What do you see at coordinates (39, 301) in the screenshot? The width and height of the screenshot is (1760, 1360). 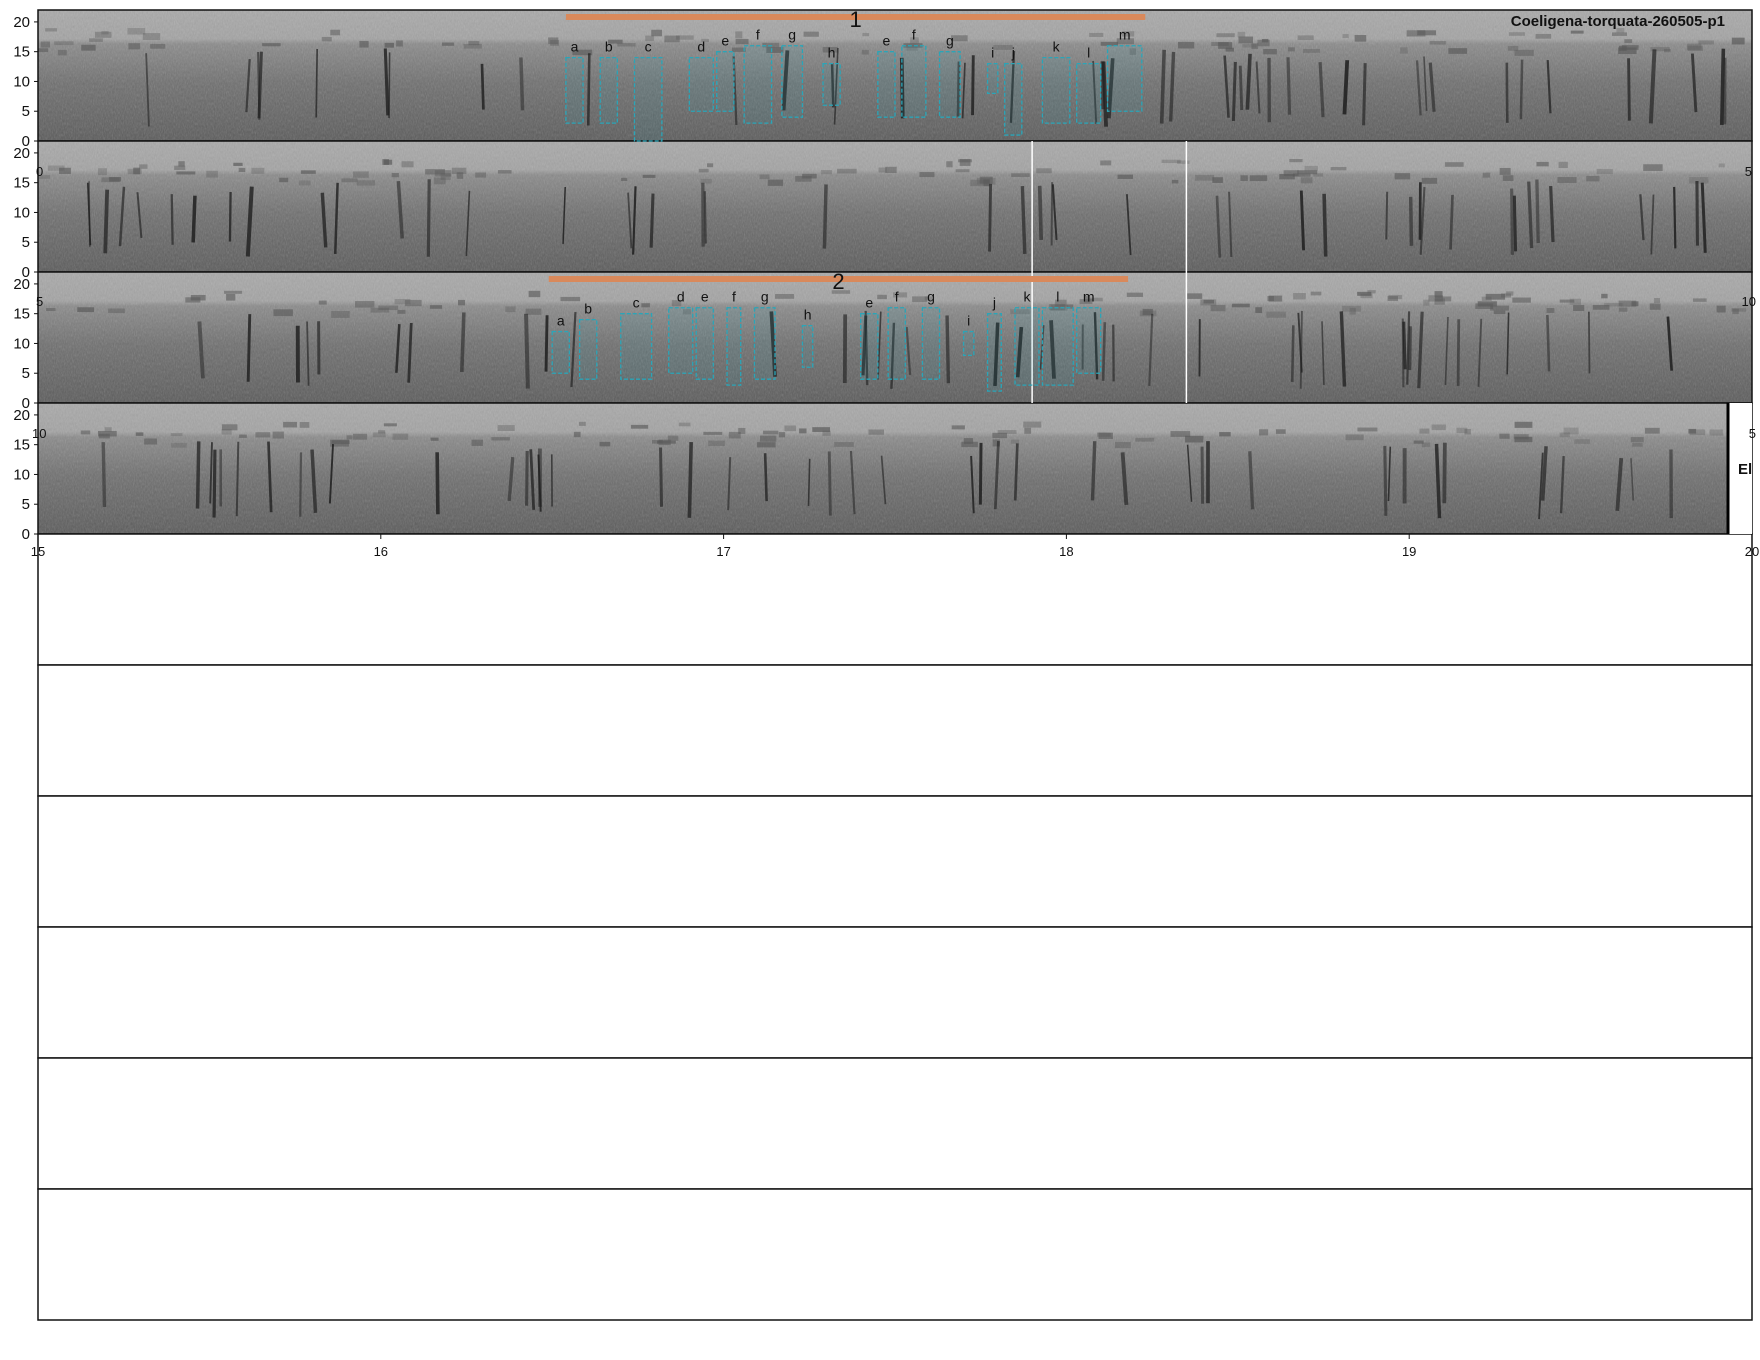 I see `edge-label: 5` at bounding box center [39, 301].